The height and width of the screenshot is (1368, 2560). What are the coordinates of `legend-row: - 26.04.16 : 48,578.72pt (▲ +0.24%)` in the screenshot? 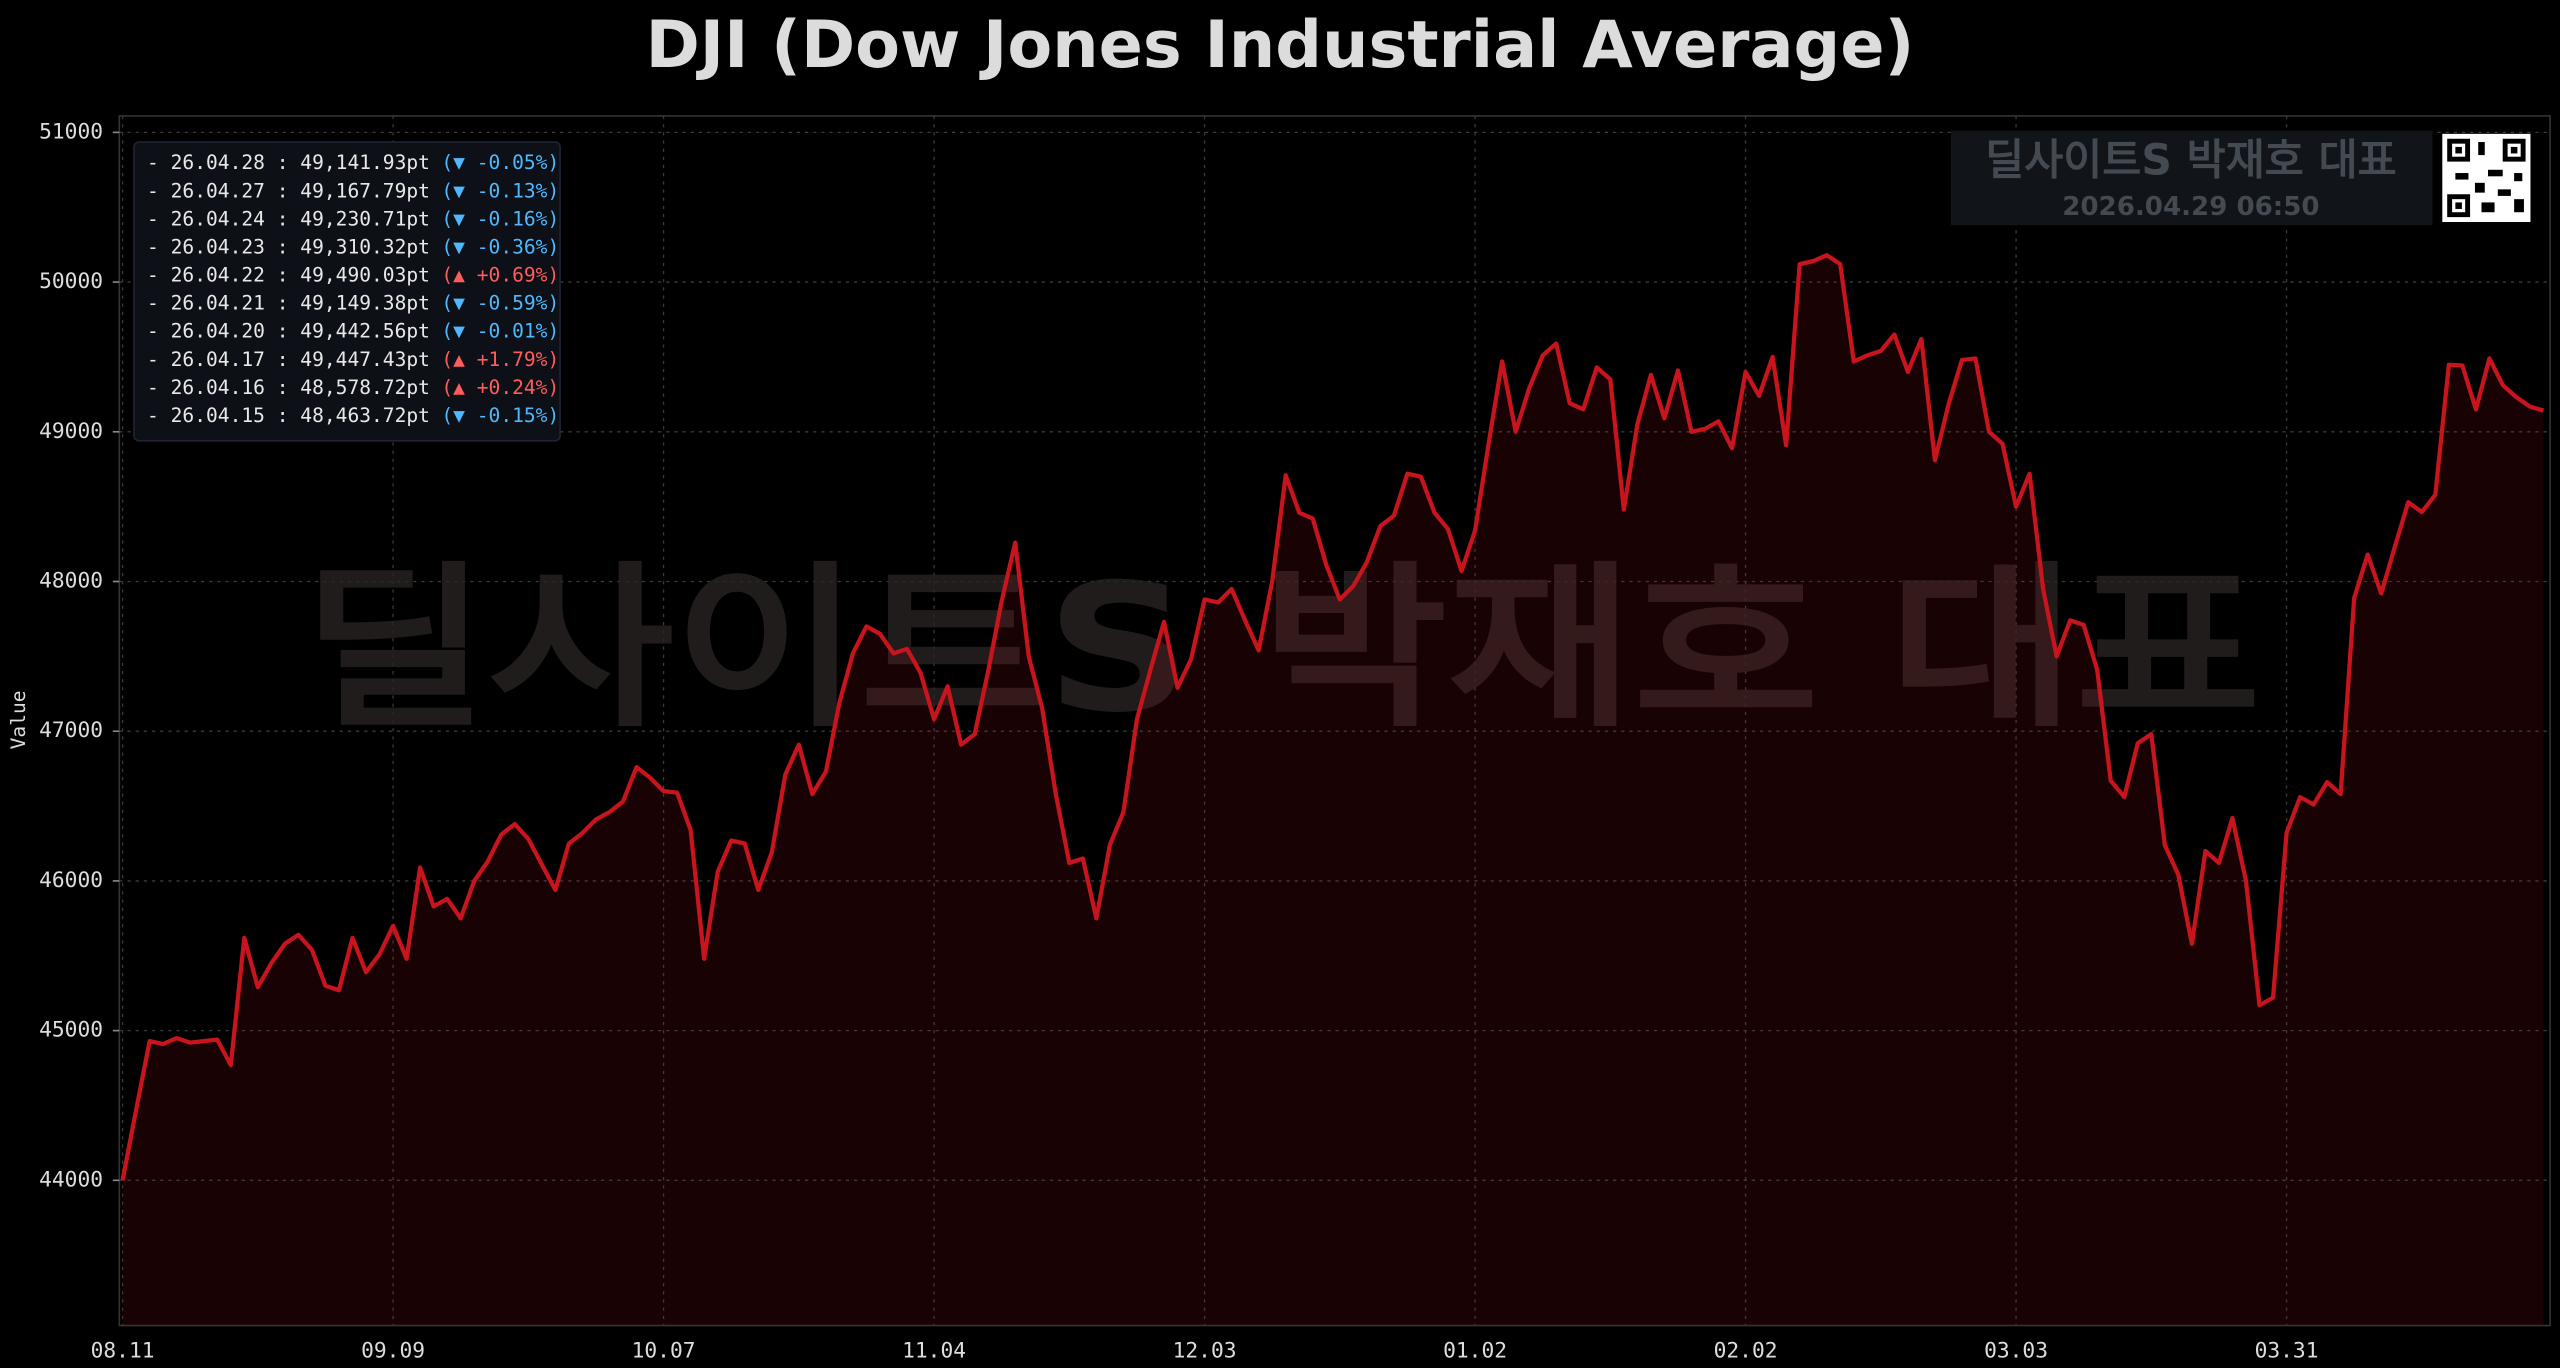 It's located at (353, 386).